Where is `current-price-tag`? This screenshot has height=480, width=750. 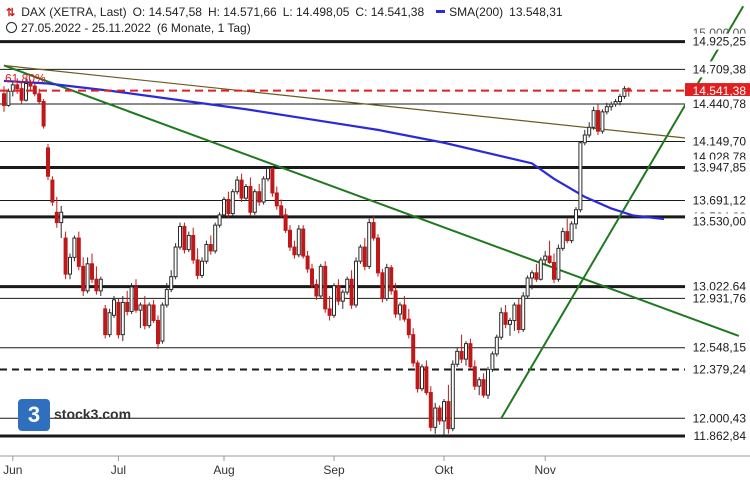 current-price-tag is located at coordinates (717, 91).